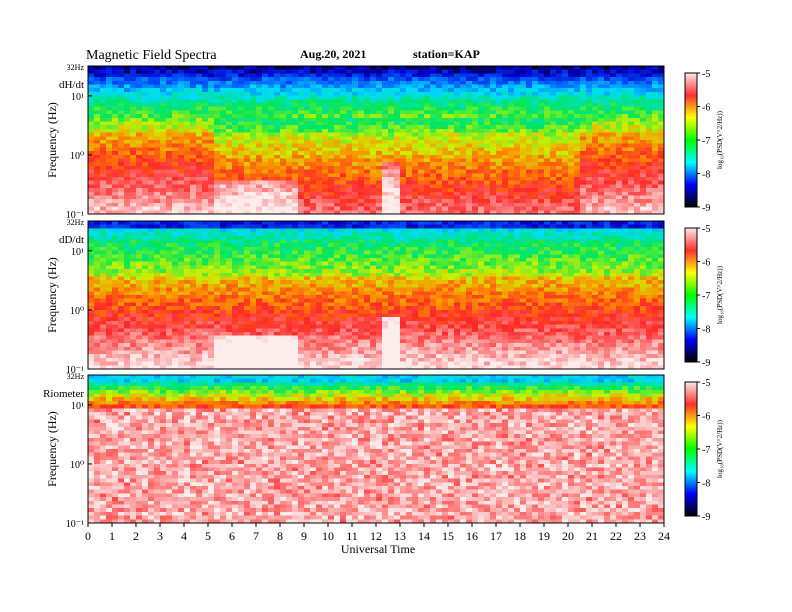 Image resolution: width=792 pixels, height=612 pixels. What do you see at coordinates (112, 536) in the screenshot?
I see `x-tick-label: 1` at bounding box center [112, 536].